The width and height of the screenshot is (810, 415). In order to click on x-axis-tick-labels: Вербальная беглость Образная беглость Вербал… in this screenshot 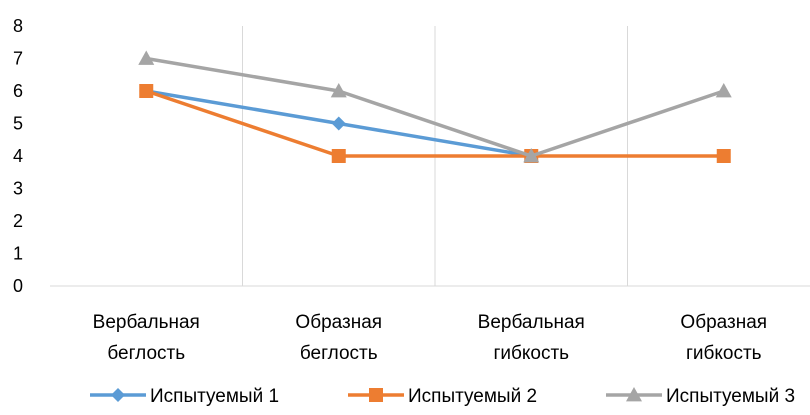, I will do `click(430, 338)`.